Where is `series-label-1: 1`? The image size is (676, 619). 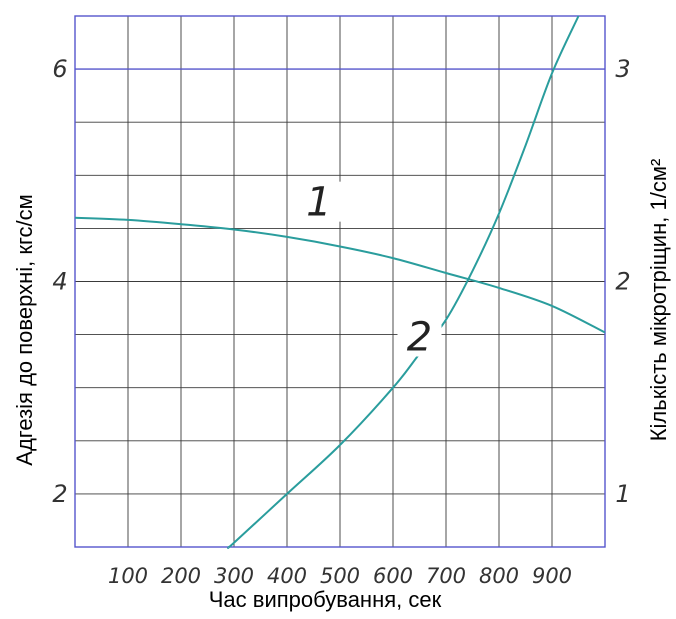
series-label-1: 1 is located at coordinates (318, 203).